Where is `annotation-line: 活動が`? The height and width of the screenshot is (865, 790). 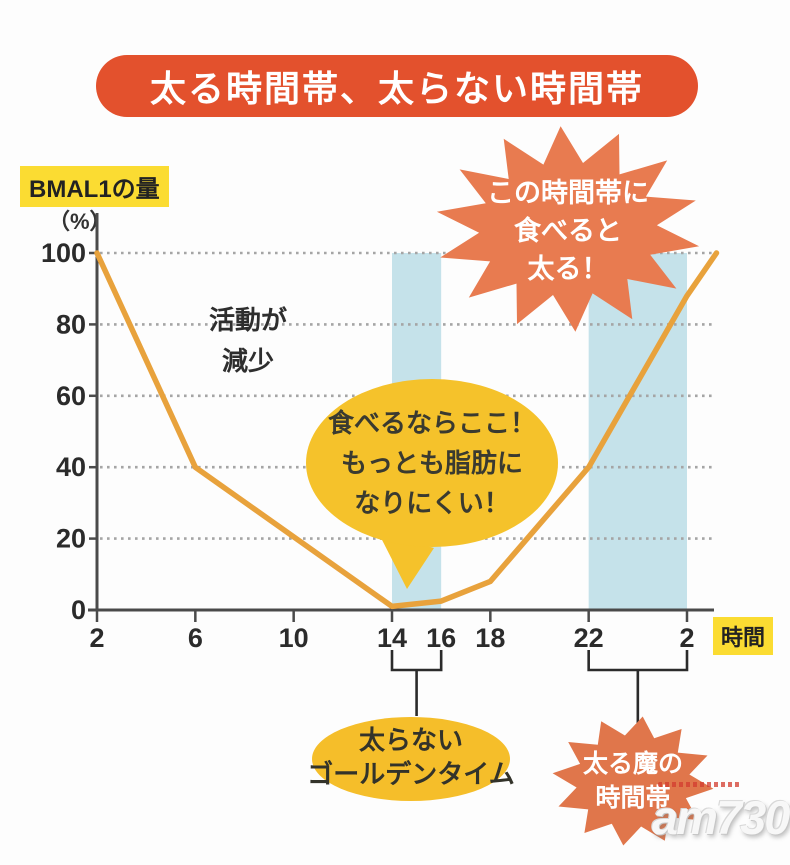 annotation-line: 活動が is located at coordinates (248, 320).